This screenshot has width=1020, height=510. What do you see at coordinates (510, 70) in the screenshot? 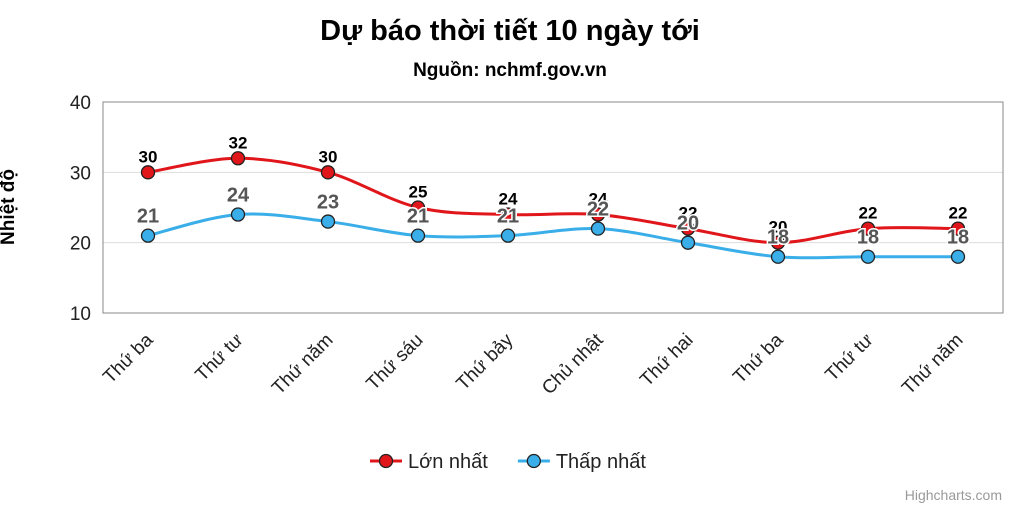
I see `chart-subtitle: Nguồn: nchmf.gov.vn` at bounding box center [510, 70].